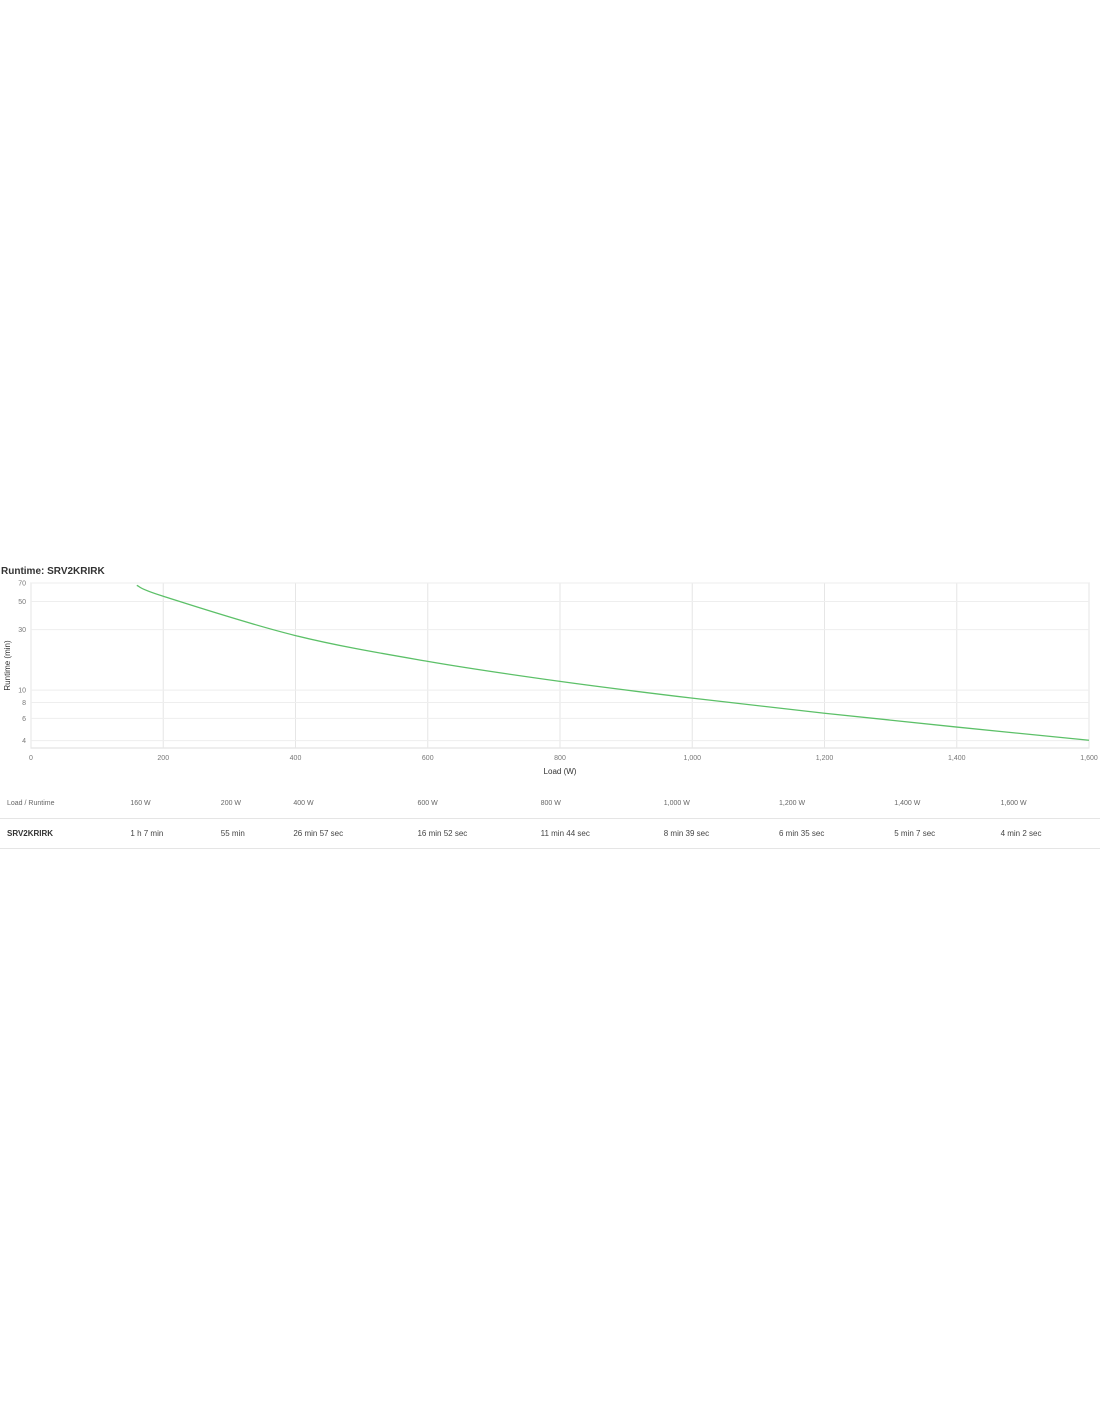 The width and height of the screenshot is (1100, 1422). I want to click on y-tick-label: 30, so click(22, 630).